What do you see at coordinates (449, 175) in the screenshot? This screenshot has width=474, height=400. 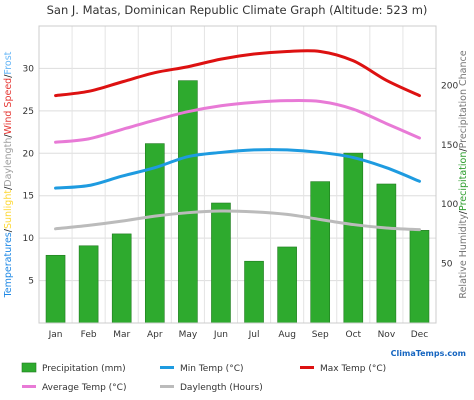 I see `right-axis-ticks: 50 100 150 200` at bounding box center [449, 175].